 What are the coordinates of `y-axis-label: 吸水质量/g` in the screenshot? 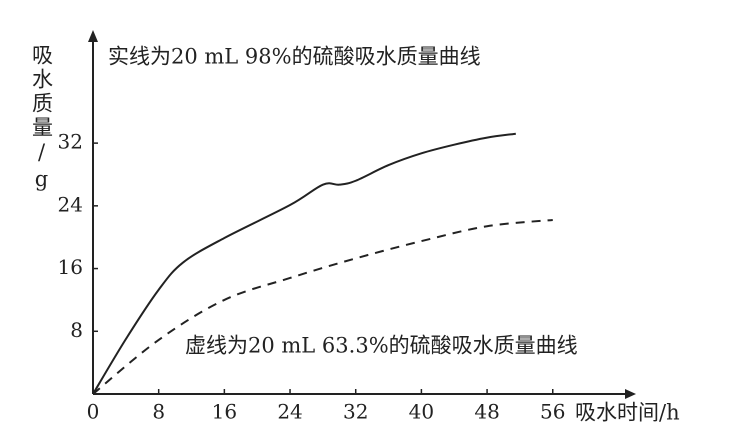 It's located at (42, 119).